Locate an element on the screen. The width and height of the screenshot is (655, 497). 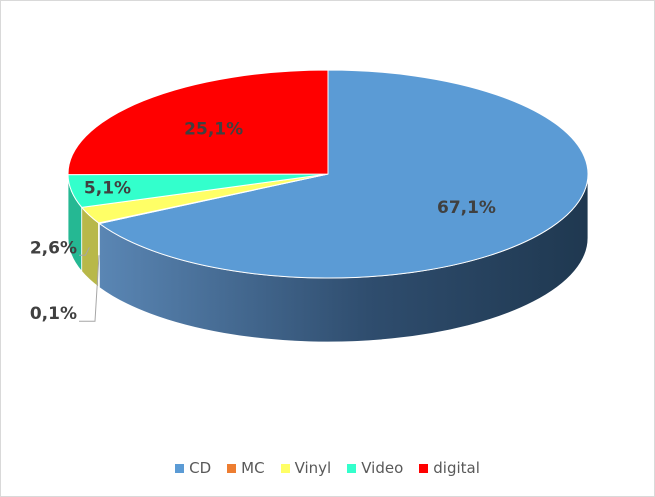
legend-item-digital: digital is located at coordinates (449, 468).